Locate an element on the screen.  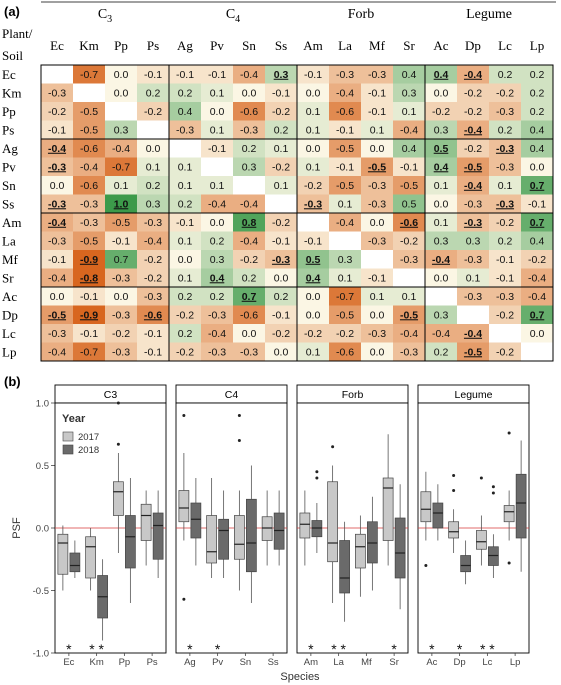
heatmap-value: 0.0 is located at coordinates (249, 334).